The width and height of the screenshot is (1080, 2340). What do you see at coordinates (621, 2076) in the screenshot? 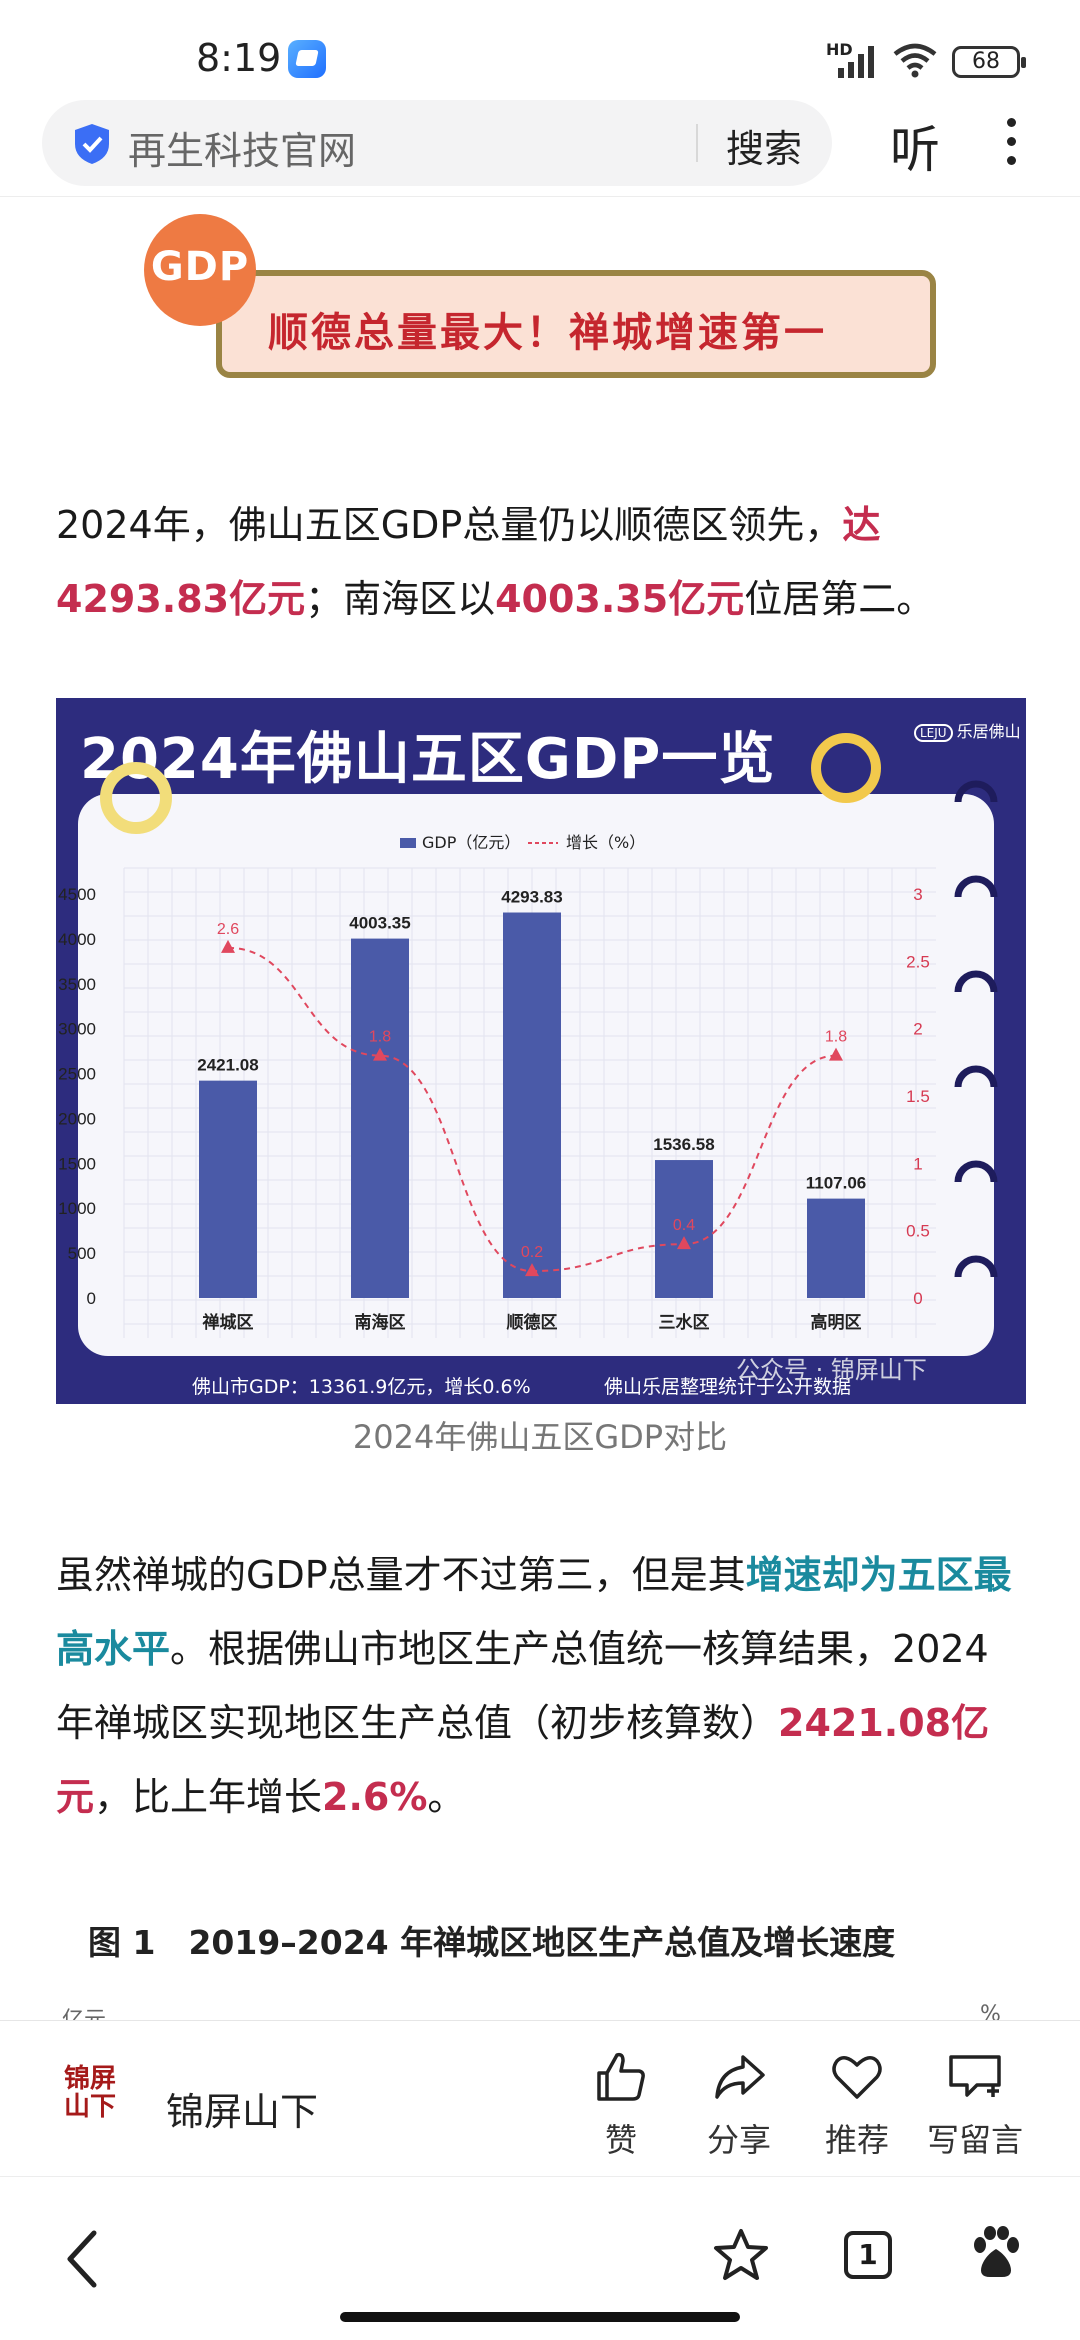
I see `thumbs-up-icon` at bounding box center [621, 2076].